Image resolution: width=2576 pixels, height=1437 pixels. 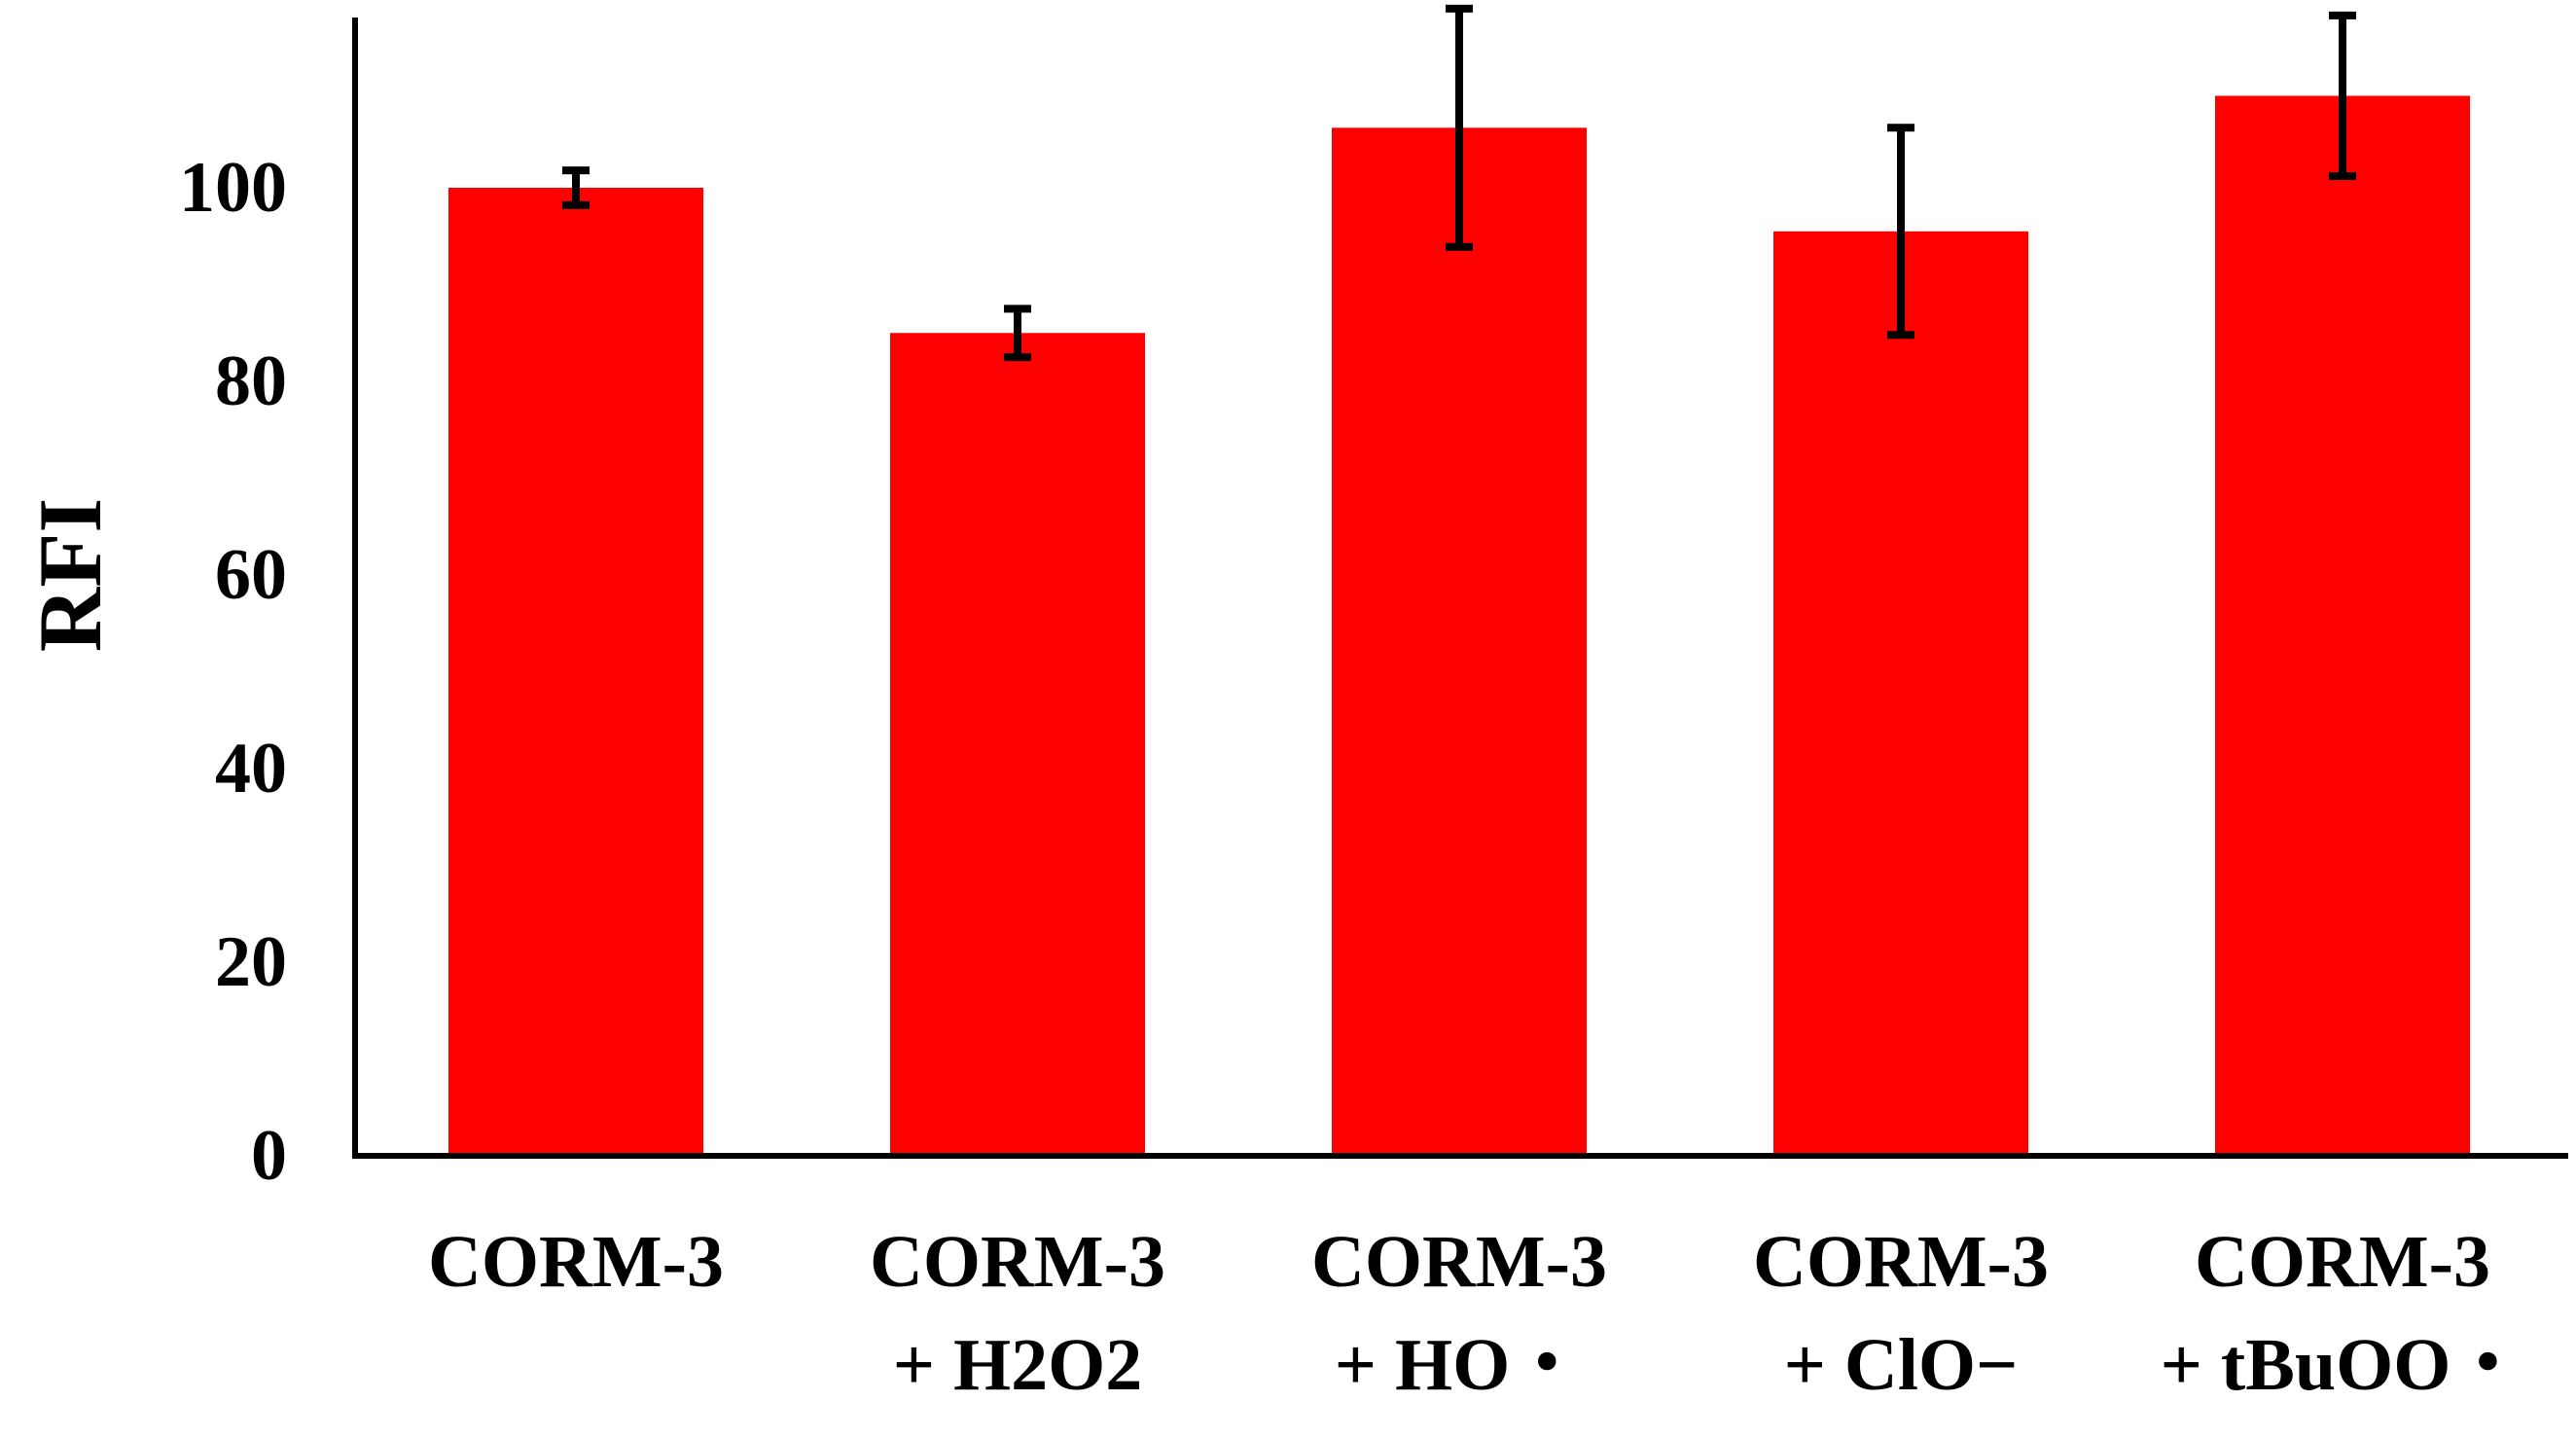 What do you see at coordinates (251, 962) in the screenshot?
I see `y-tick-label: 20` at bounding box center [251, 962].